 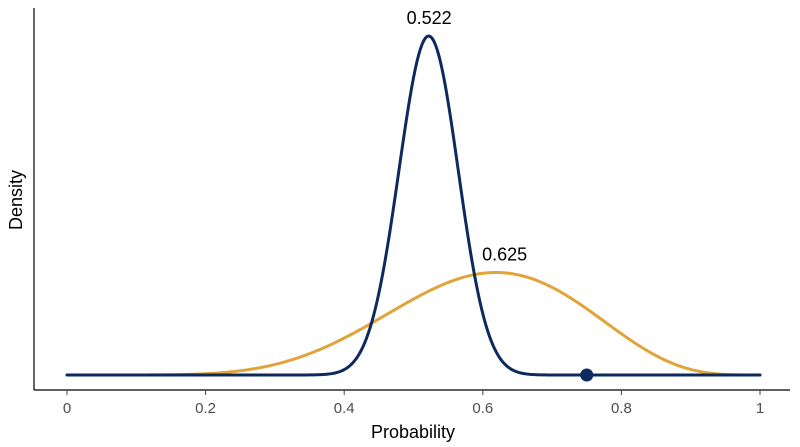 I want to click on x-tick-label: 0, so click(x=67, y=408).